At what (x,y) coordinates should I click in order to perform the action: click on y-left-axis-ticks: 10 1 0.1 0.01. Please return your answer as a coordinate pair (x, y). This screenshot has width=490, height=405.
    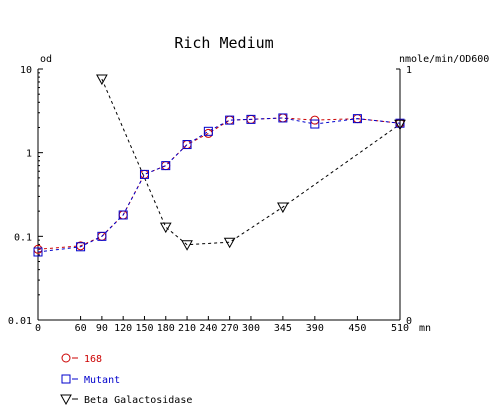
    Looking at the image, I should click on (25, 196).